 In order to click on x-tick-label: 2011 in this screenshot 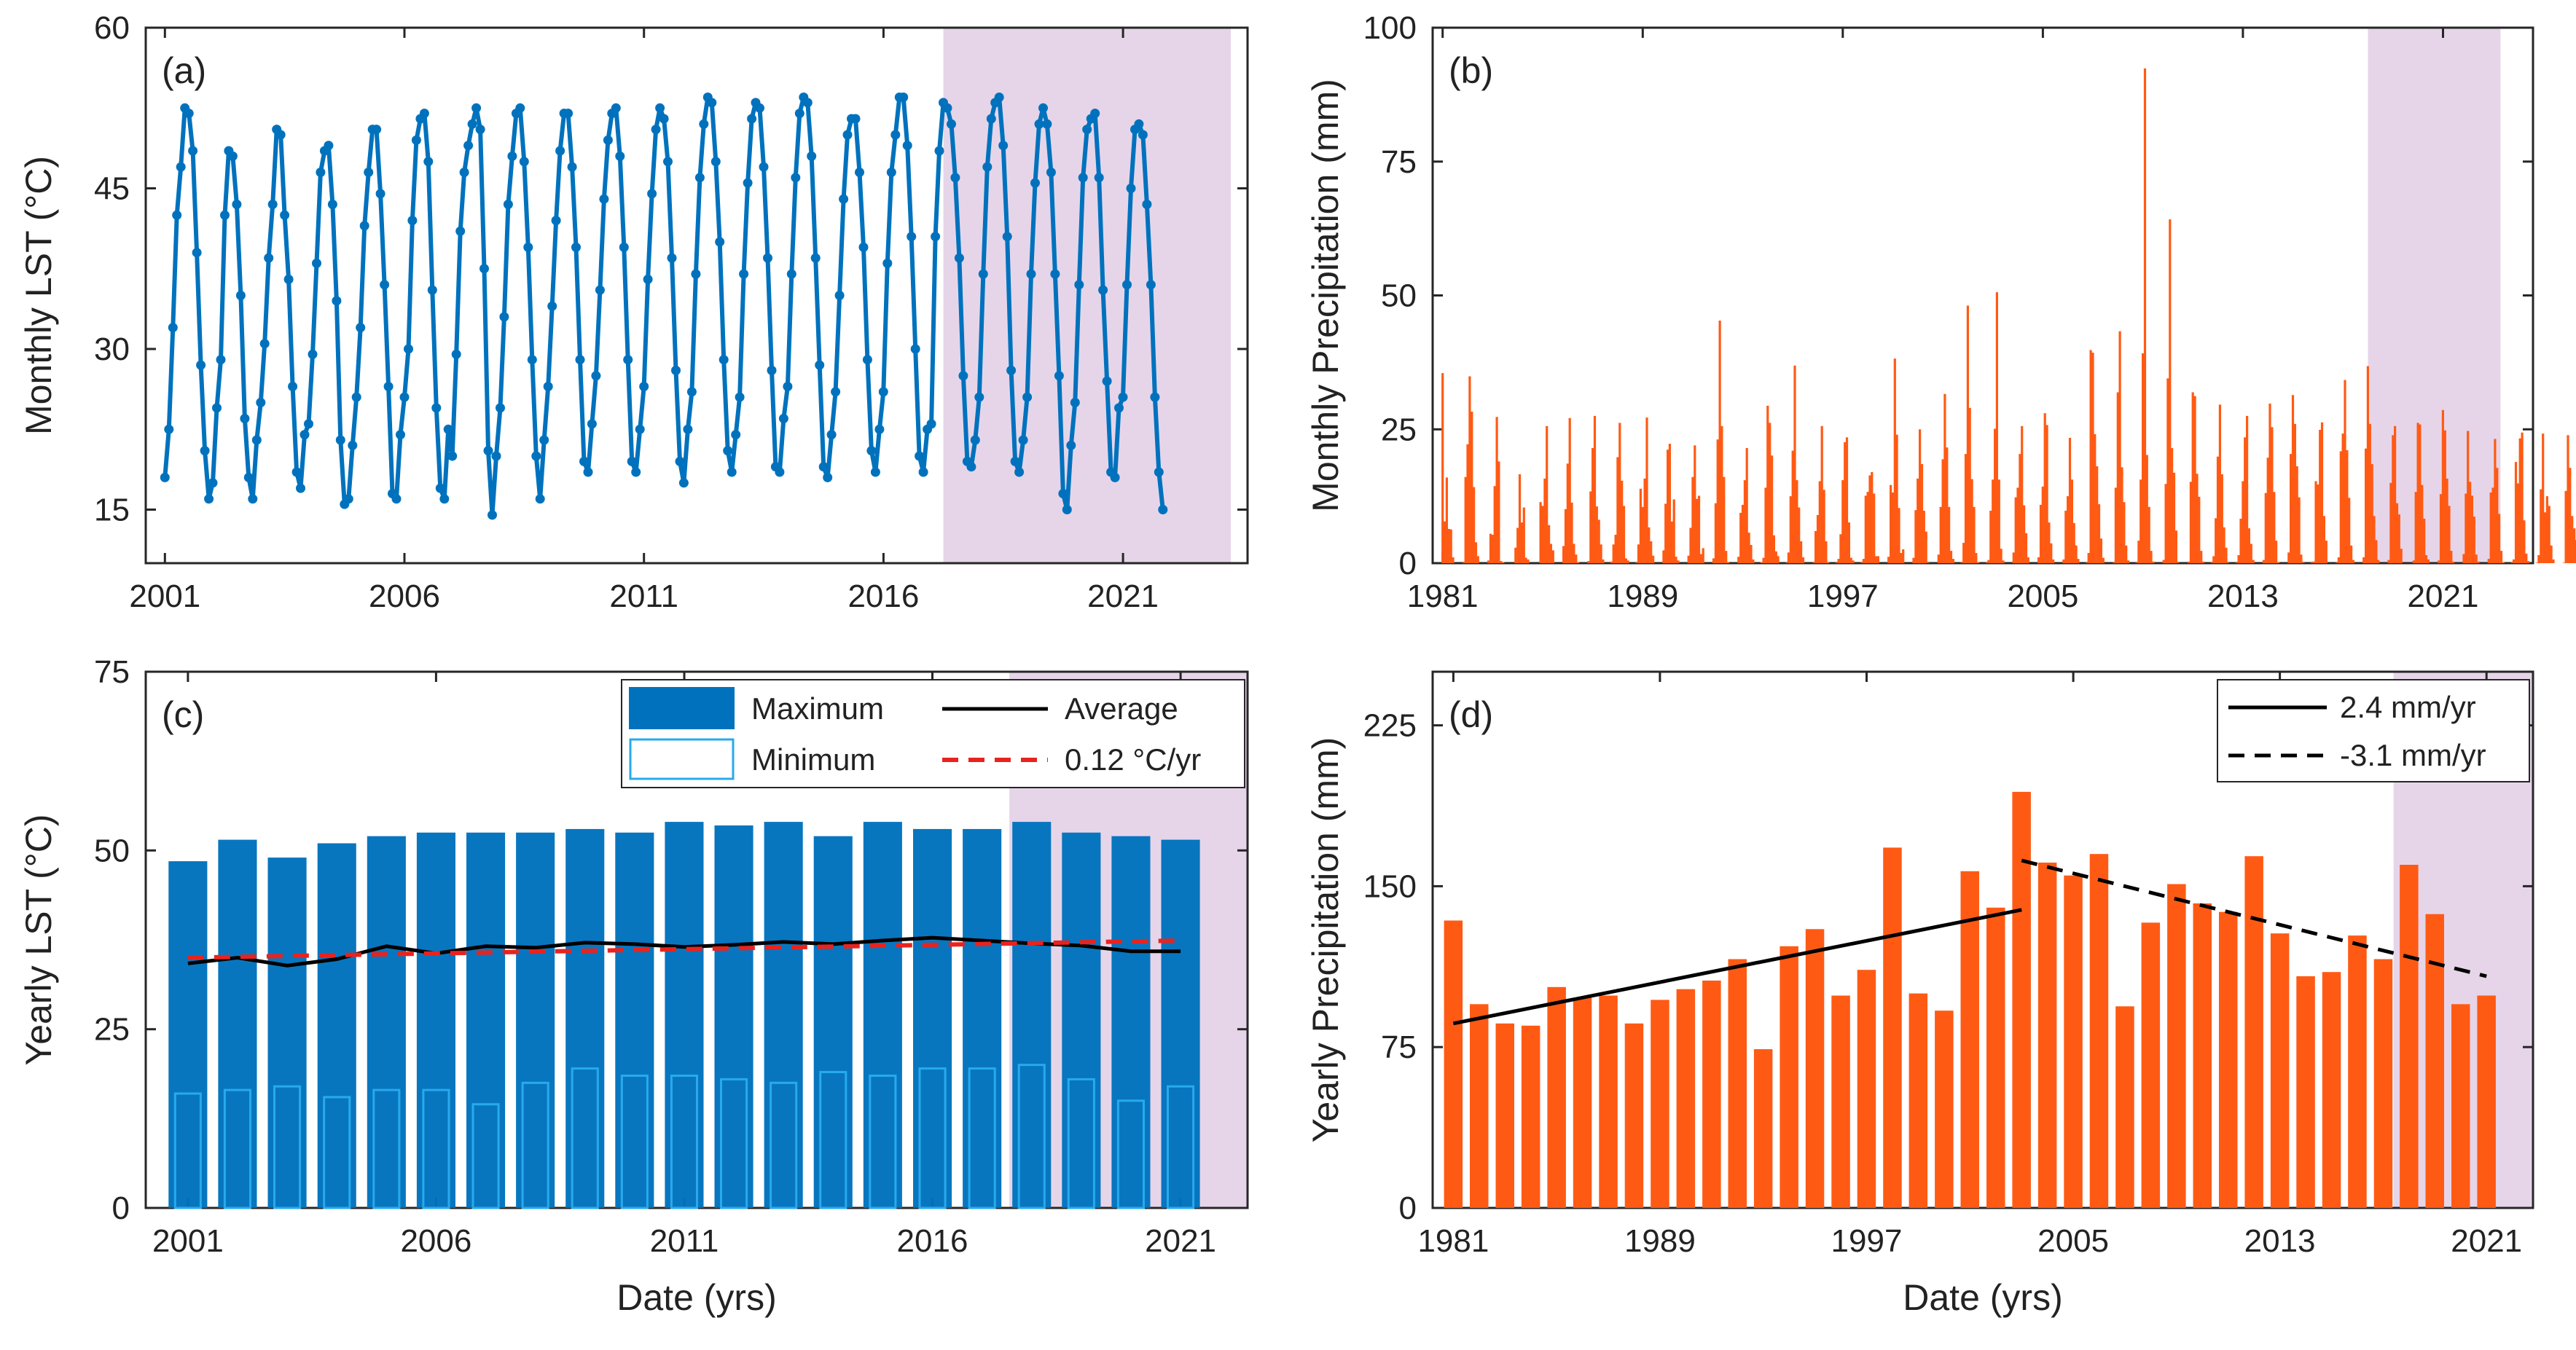, I will do `click(684, 1241)`.